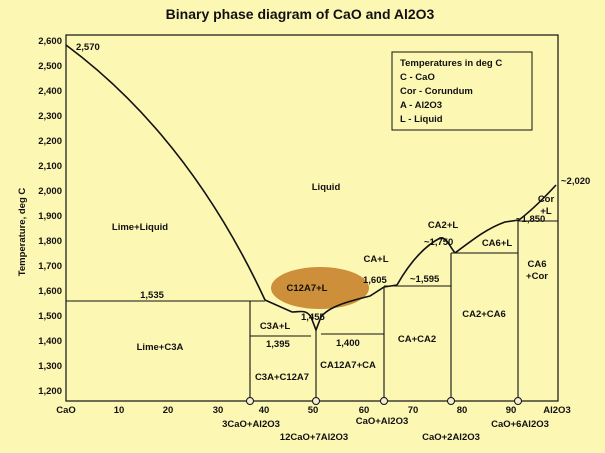 This screenshot has width=605, height=453. I want to click on region-ca2-l: CA2+L, so click(443, 225).